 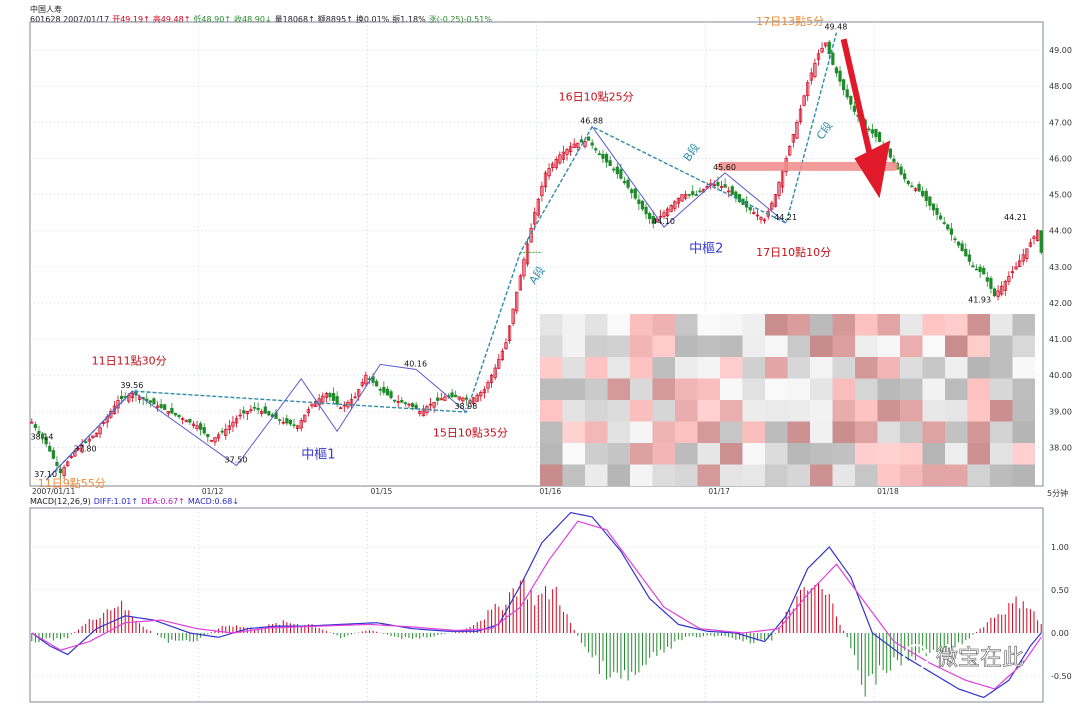 I want to click on x-tick-4: 01/17, so click(x=719, y=491).